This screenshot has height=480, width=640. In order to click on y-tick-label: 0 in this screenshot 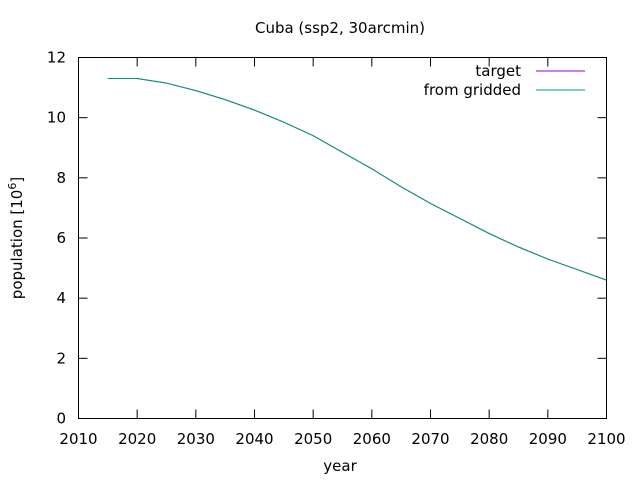, I will do `click(61, 419)`.